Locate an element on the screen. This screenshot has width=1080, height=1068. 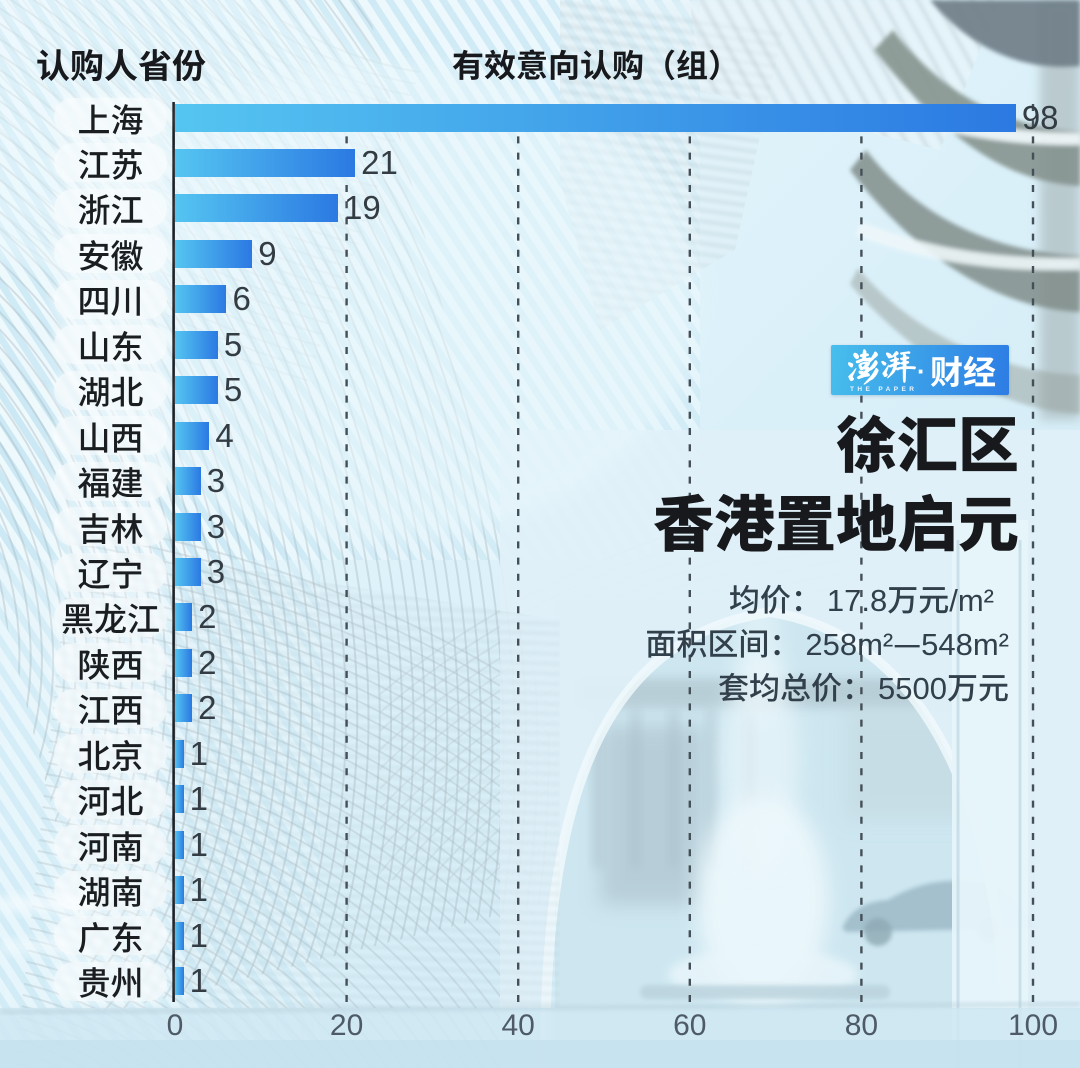
value-label: 4 is located at coordinates (224, 435).